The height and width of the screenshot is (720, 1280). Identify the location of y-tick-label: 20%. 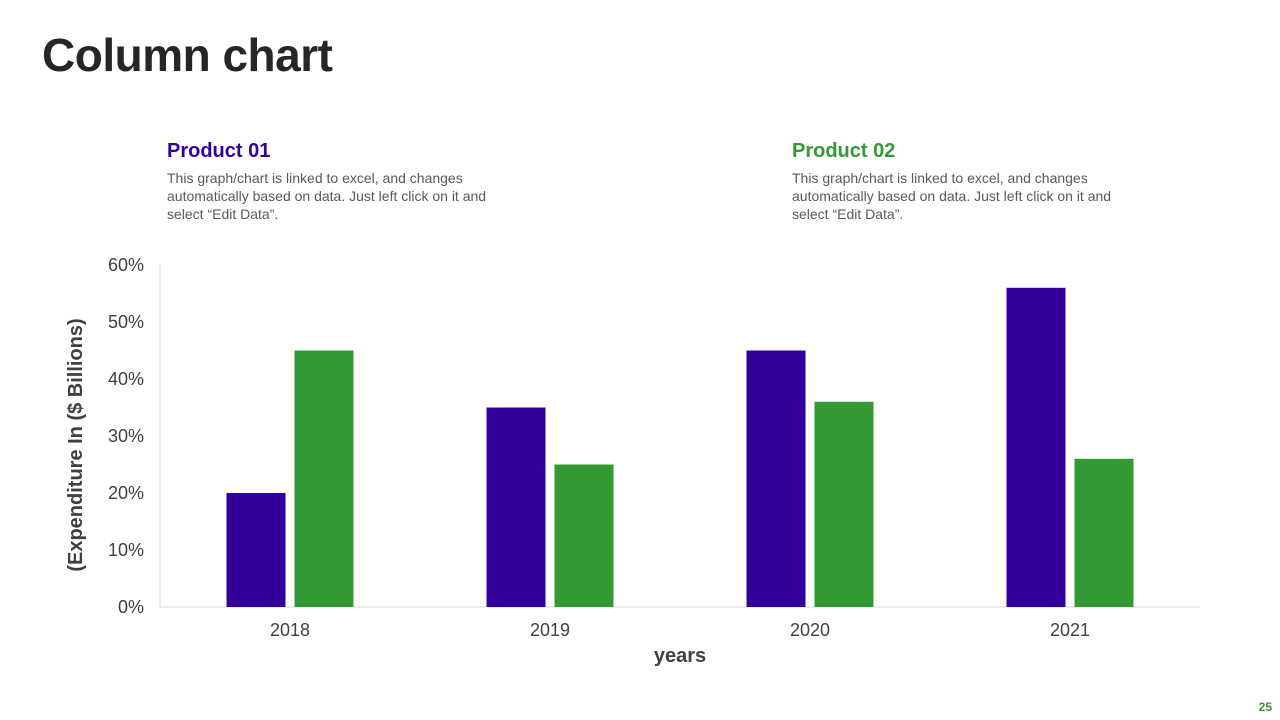
(126, 493).